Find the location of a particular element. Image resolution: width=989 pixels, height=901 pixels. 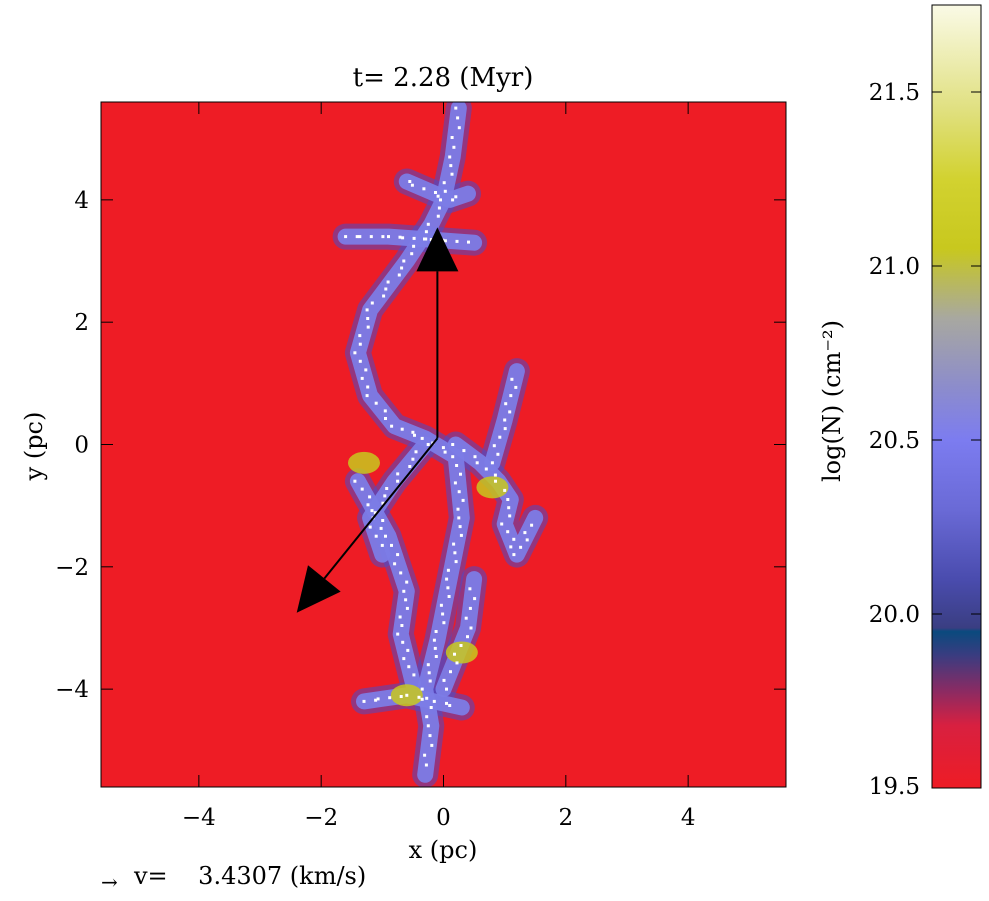

x-tick-label: 0 is located at coordinates (443, 818).